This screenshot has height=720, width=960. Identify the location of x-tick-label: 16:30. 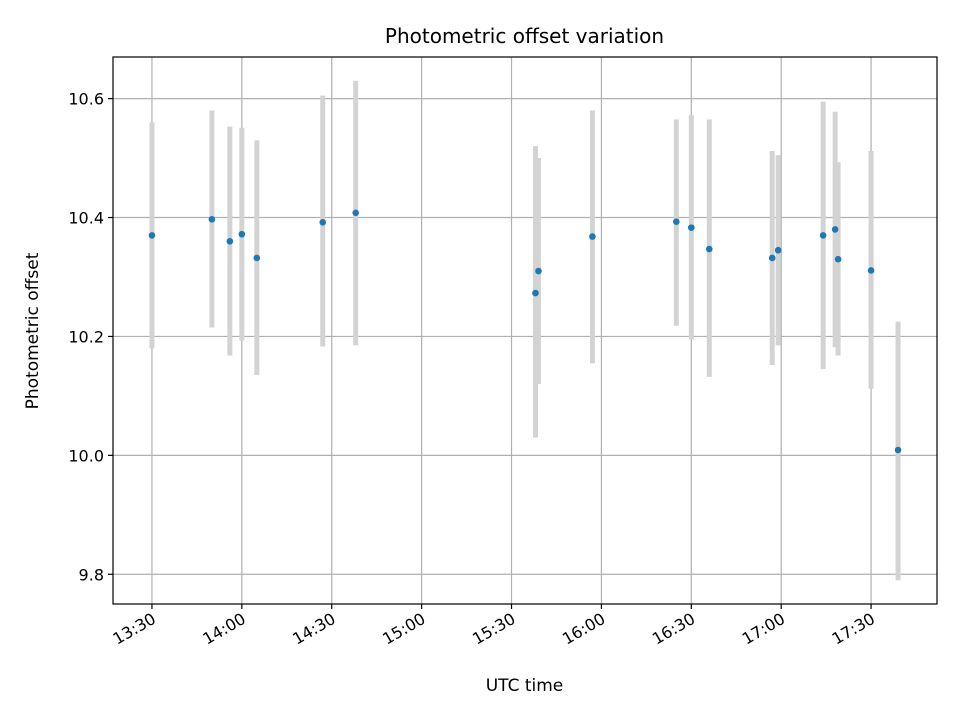
(673, 629).